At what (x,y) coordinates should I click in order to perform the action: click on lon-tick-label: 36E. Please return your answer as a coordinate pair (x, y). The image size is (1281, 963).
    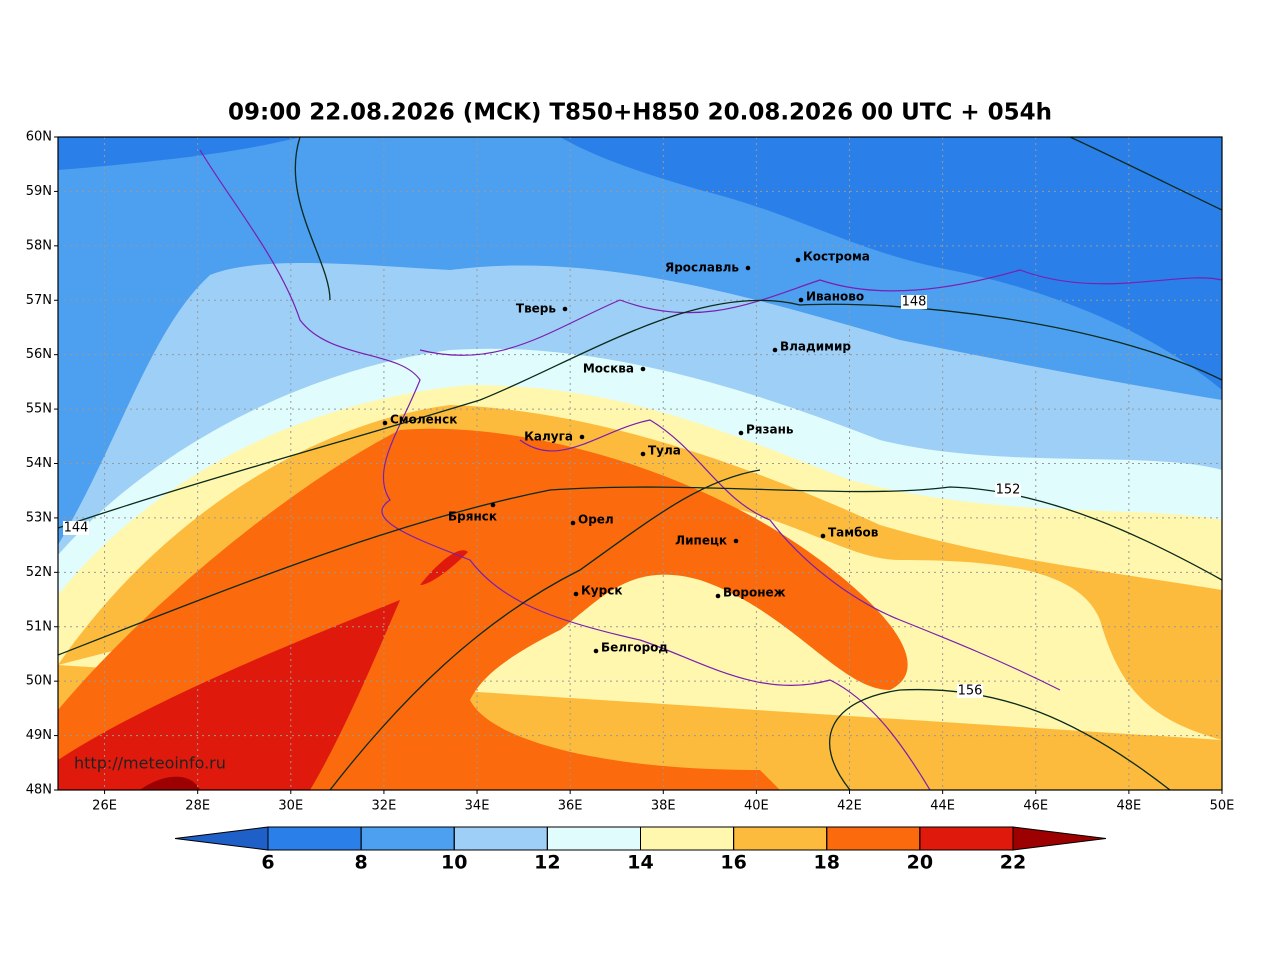
    Looking at the image, I should click on (570, 806).